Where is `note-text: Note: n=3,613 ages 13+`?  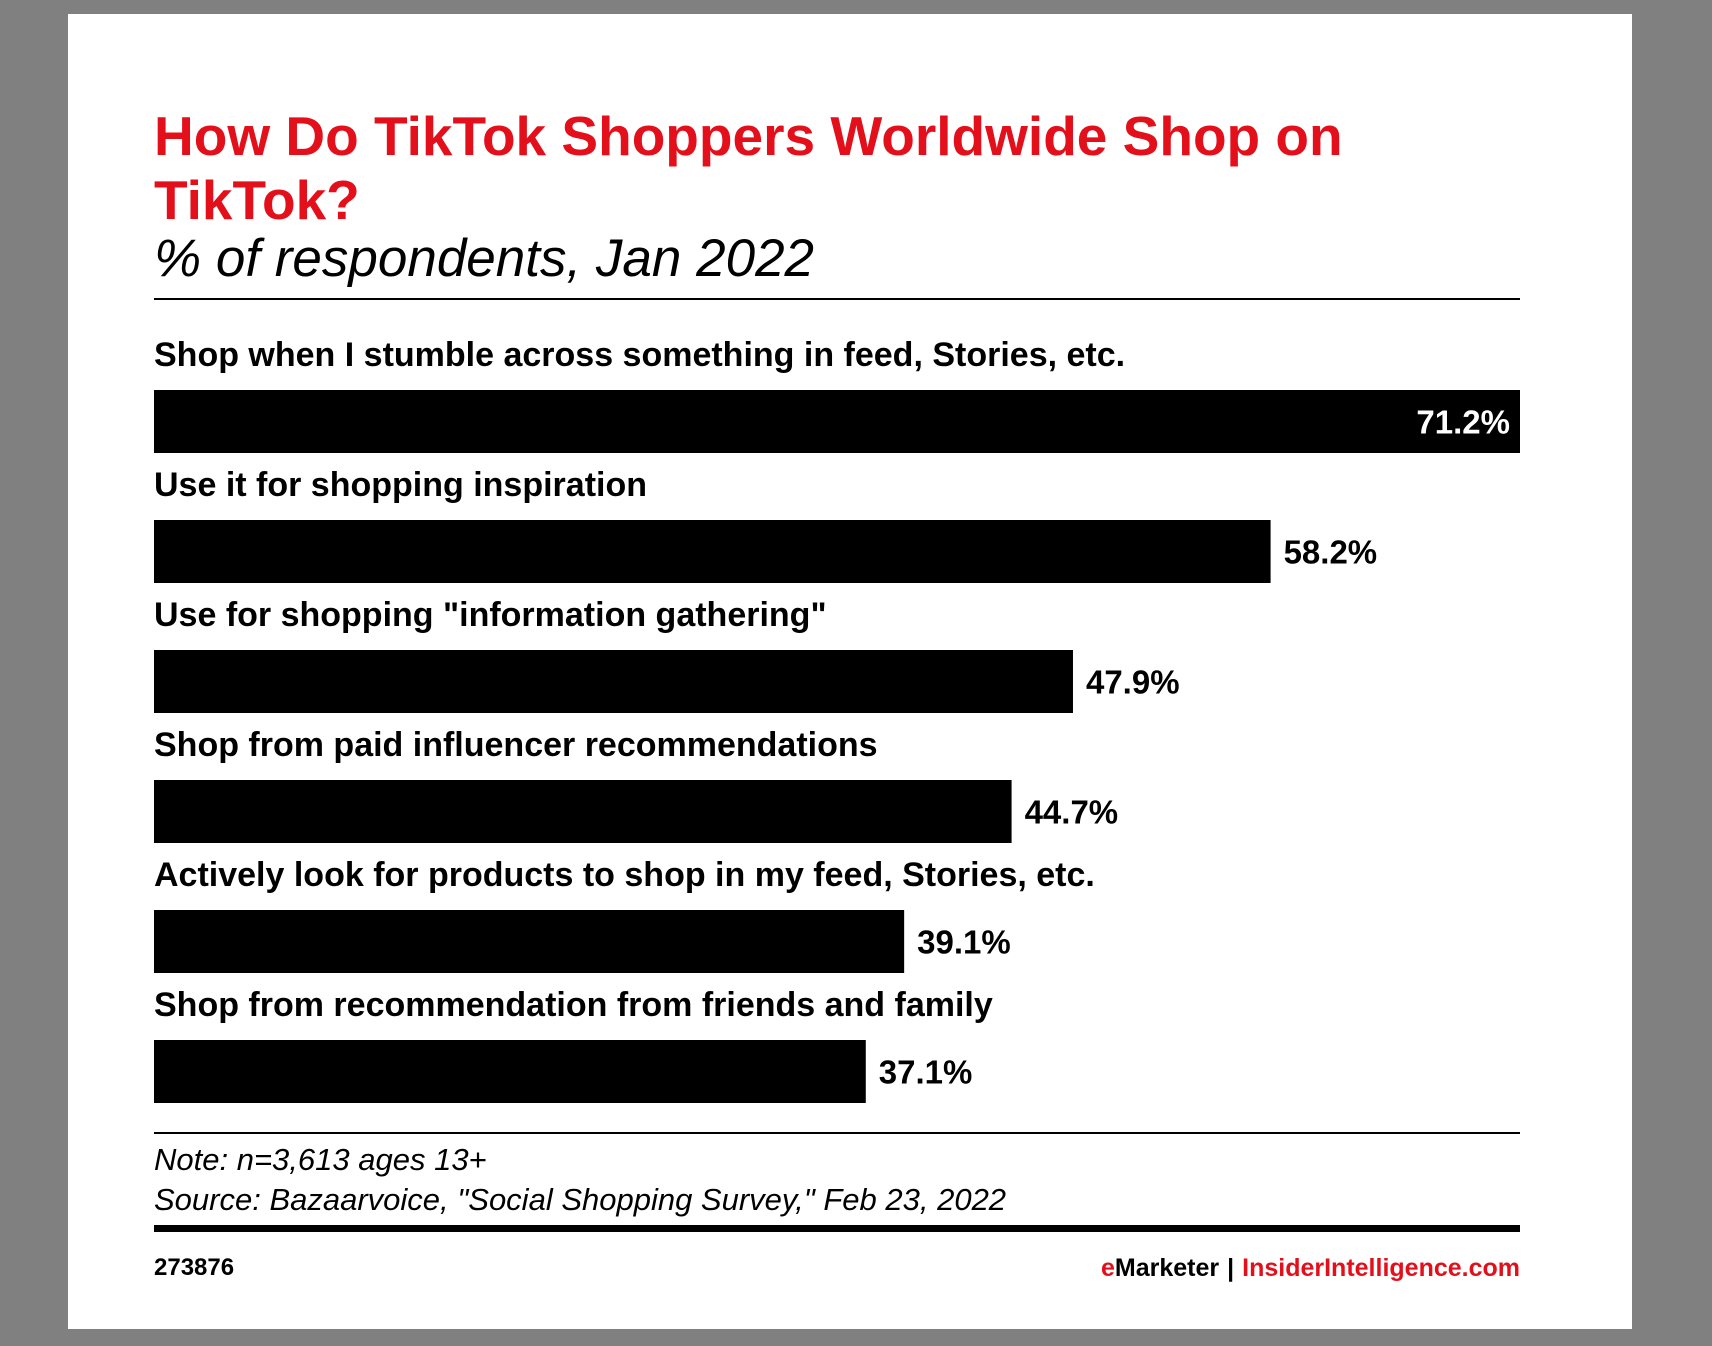 note-text: Note: n=3,613 ages 13+ is located at coordinates (320, 1159).